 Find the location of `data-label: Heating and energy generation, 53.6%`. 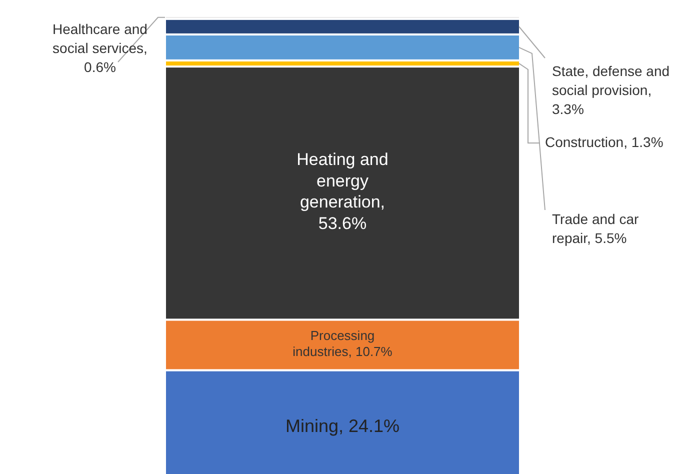

data-label: Heating and energy generation, 53.6% is located at coordinates (342, 192).